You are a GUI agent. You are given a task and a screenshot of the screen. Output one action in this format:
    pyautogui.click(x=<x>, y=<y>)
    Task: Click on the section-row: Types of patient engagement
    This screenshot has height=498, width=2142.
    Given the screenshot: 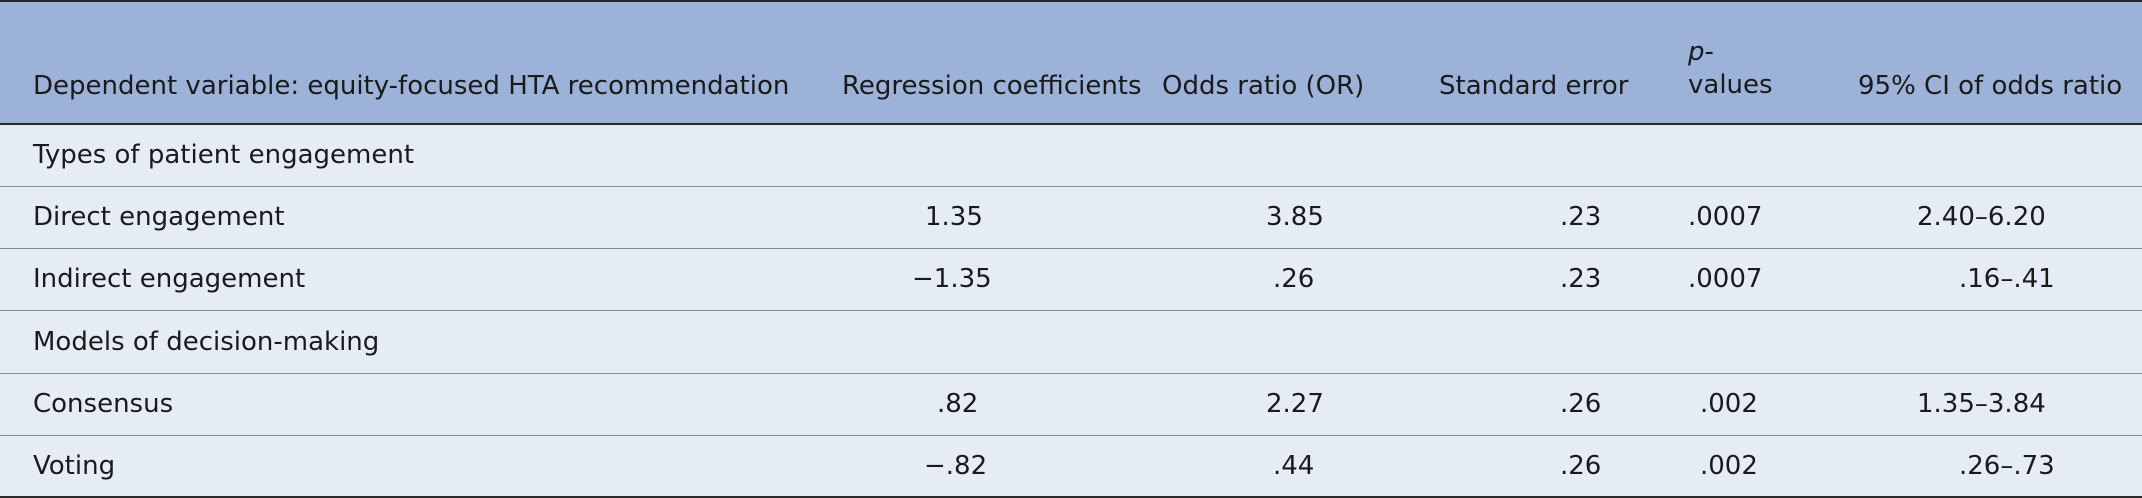 What is the action you would take?
    pyautogui.click(x=1071, y=155)
    